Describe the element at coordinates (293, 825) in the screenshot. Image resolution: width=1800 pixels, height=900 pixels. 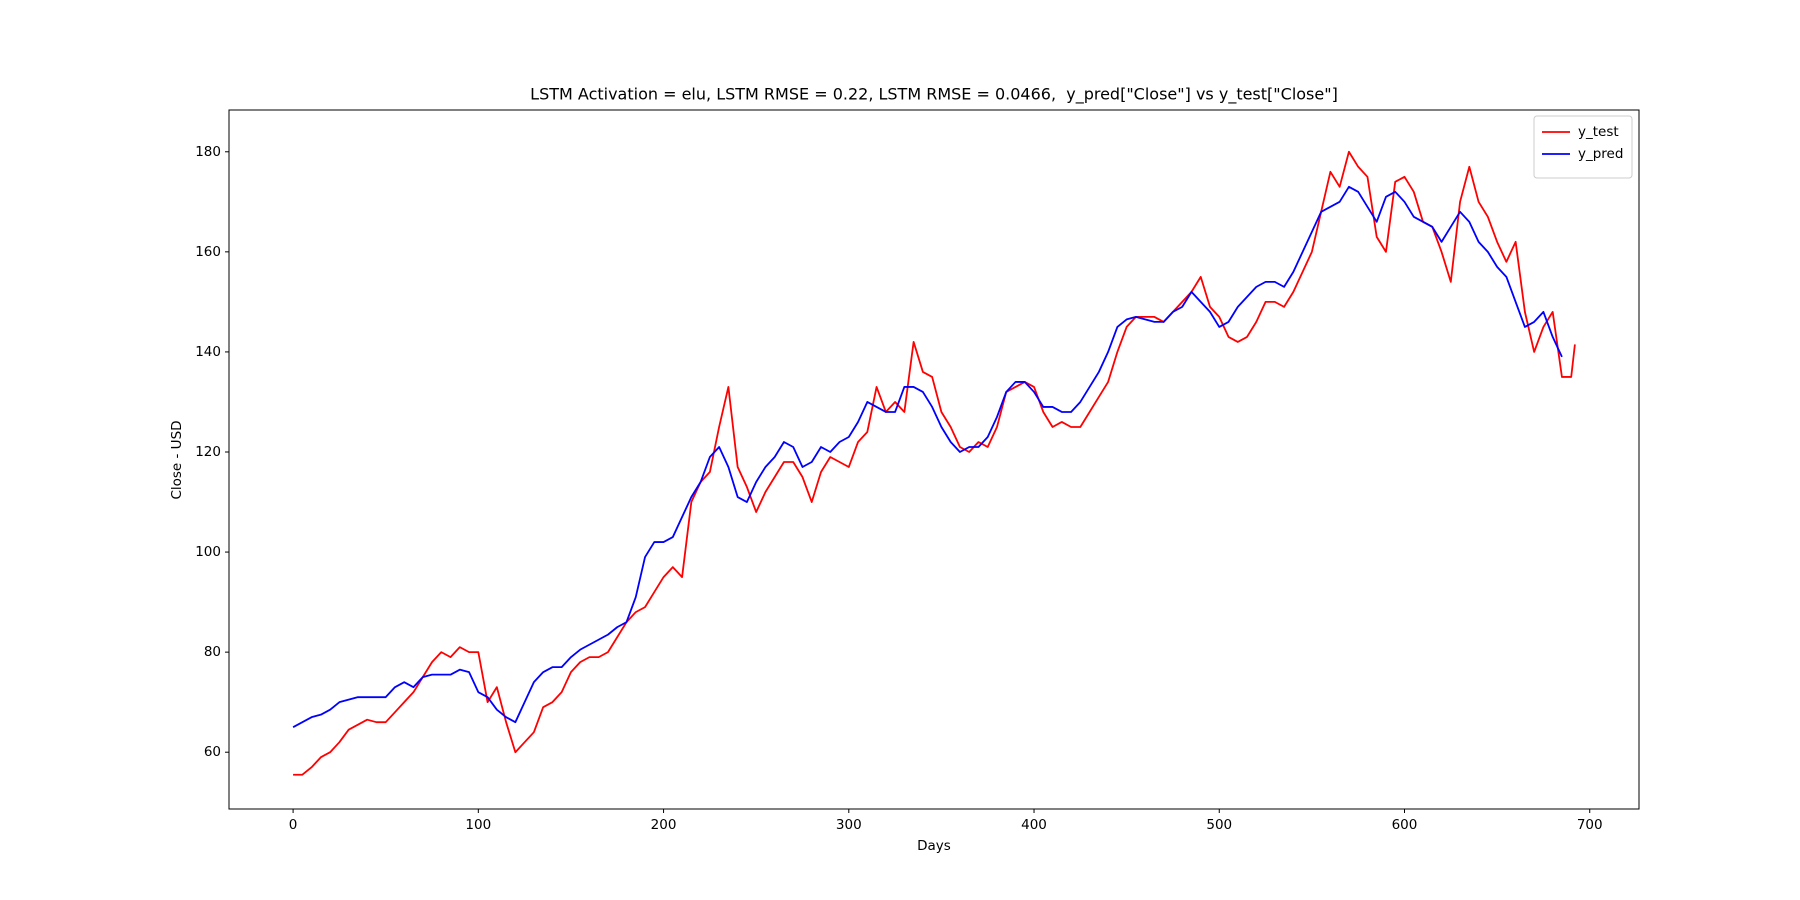
I see `x-tick-label: 0` at that location.